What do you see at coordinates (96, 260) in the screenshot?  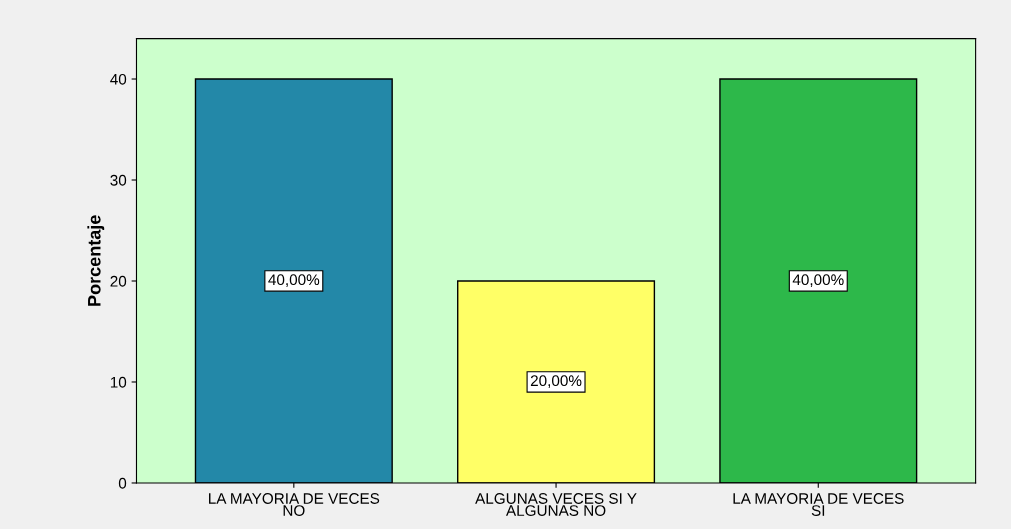 I see `y-axis-title: Porcentaje` at bounding box center [96, 260].